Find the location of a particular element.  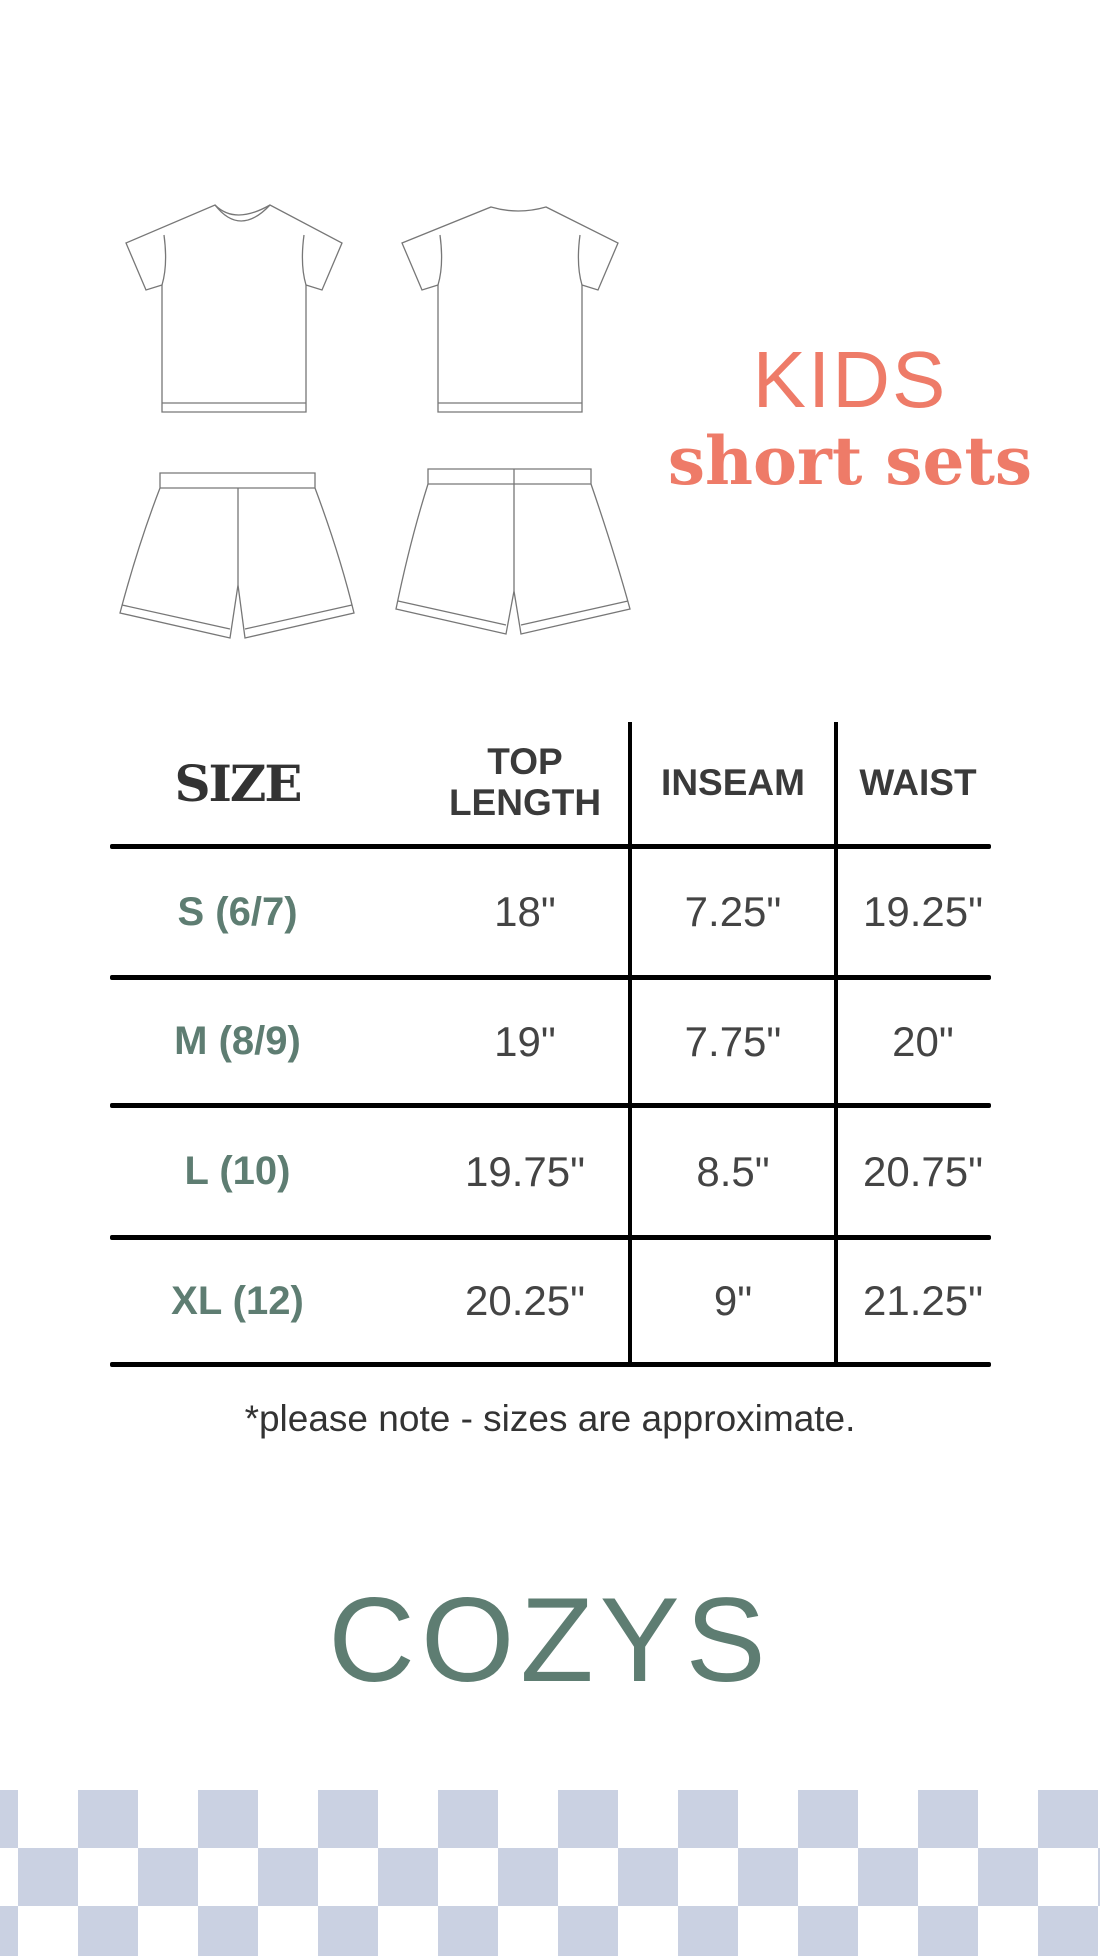

tshirt-back-icon is located at coordinates (510, 309).